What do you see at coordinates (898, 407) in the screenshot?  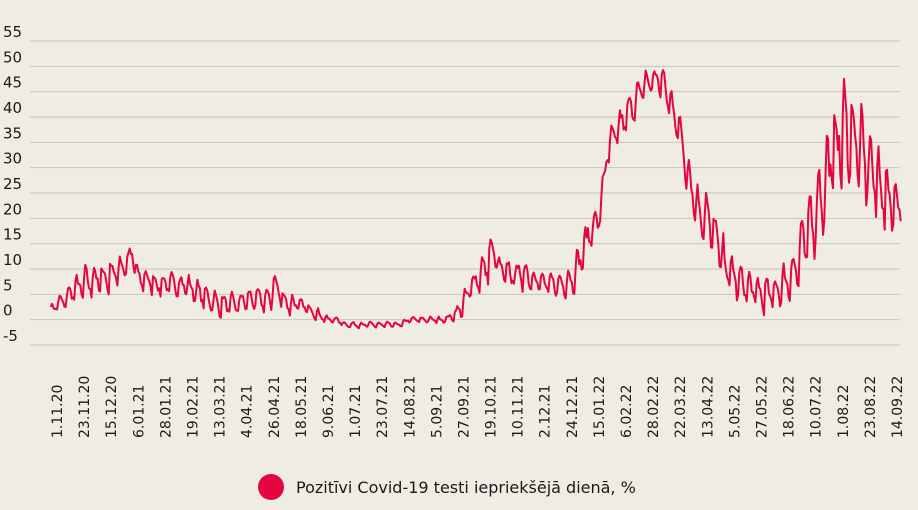 I see `x-tick-label: 14.09.22` at bounding box center [898, 407].